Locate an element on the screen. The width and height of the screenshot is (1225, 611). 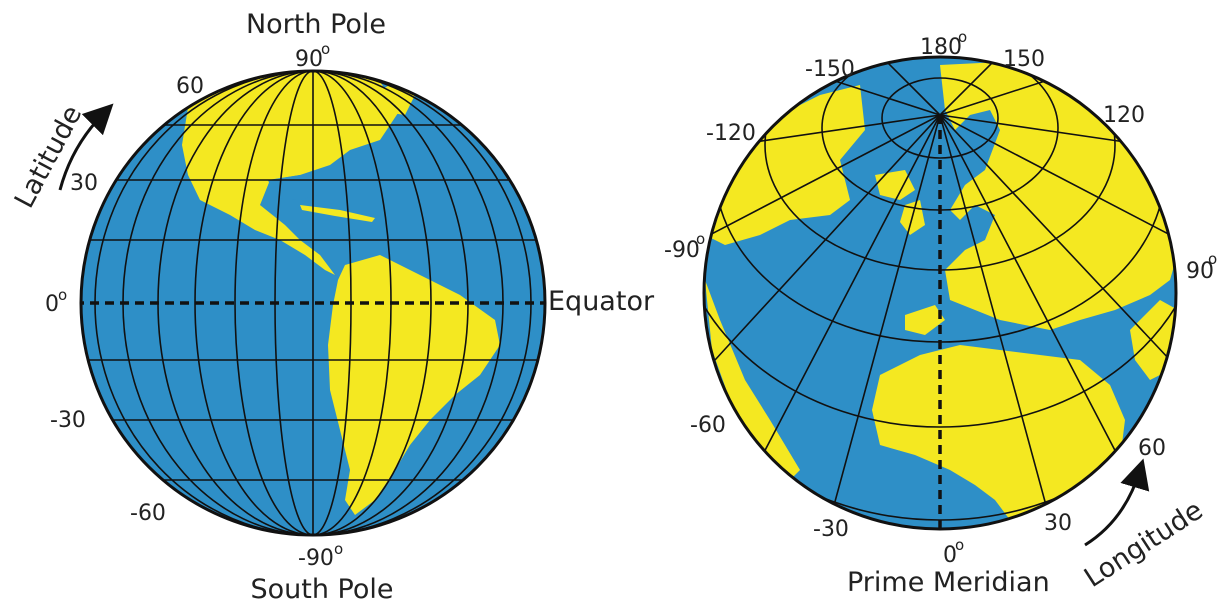
lon-label-neg60: -60 is located at coordinates (708, 425).